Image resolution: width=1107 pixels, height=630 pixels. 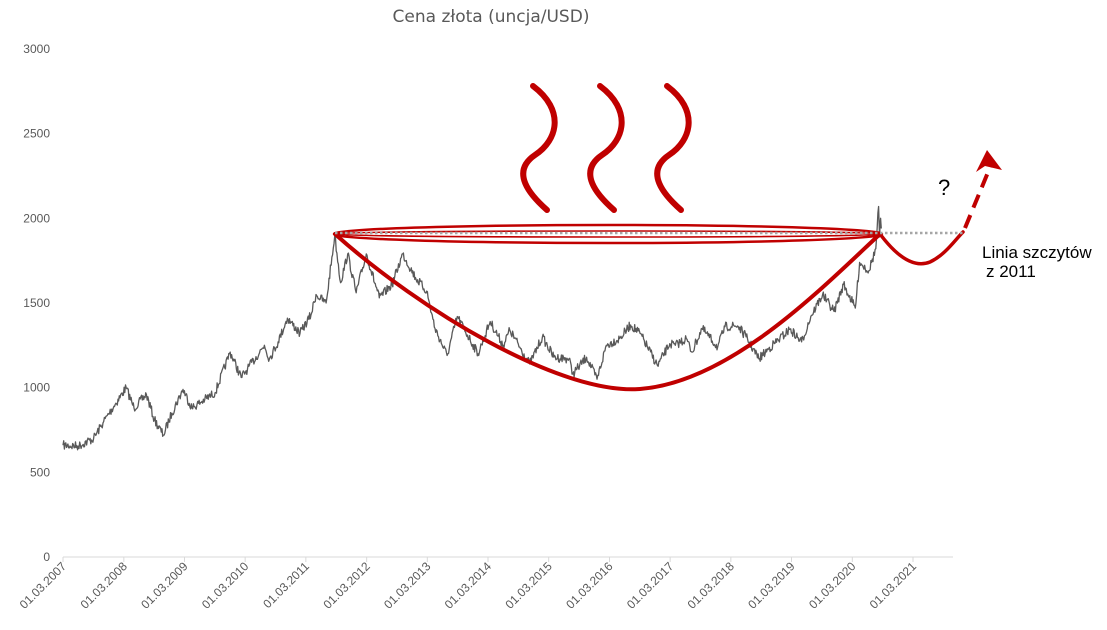 What do you see at coordinates (1037, 252) in the screenshot?
I see `peak-line-label-1: Linia szczytów` at bounding box center [1037, 252].